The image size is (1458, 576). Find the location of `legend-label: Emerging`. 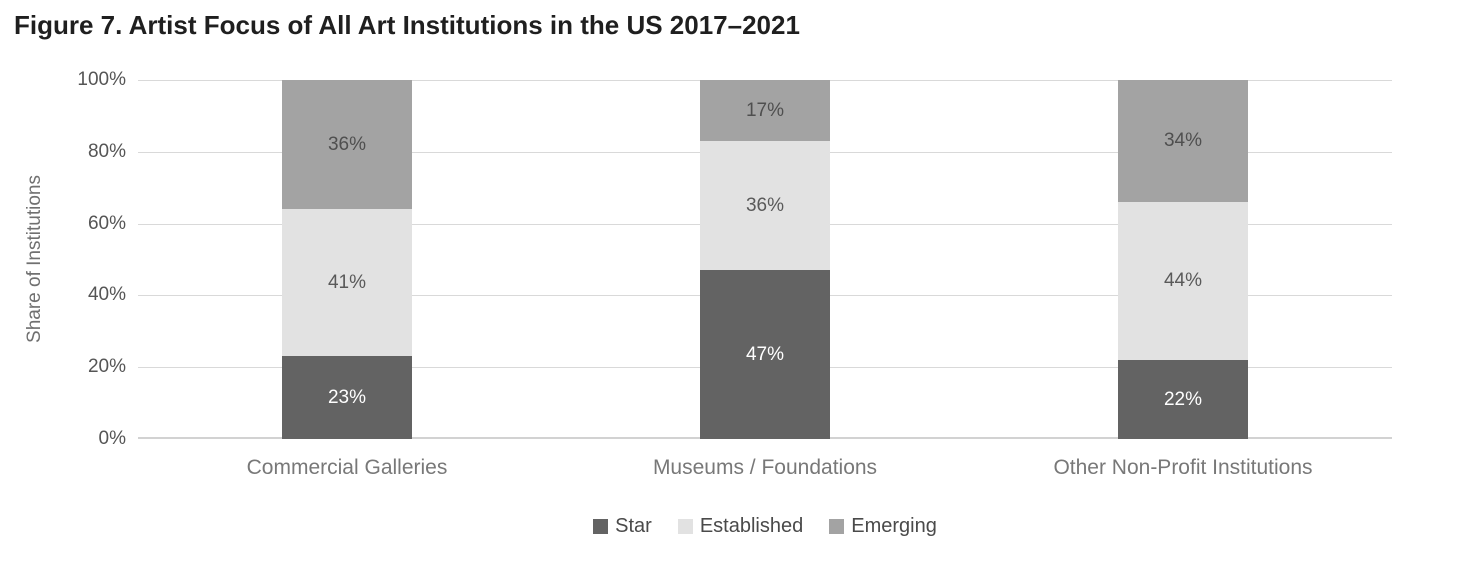

legend-label: Emerging is located at coordinates (894, 526).